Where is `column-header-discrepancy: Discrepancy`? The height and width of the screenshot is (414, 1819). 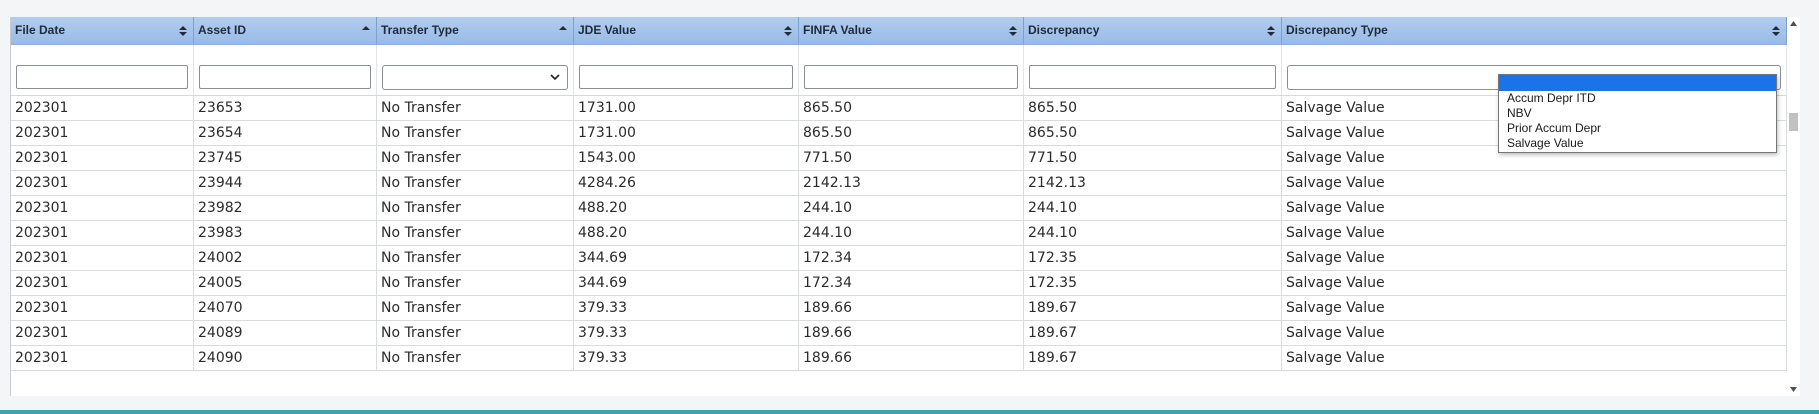
column-header-discrepancy: Discrepancy is located at coordinates (1153, 30).